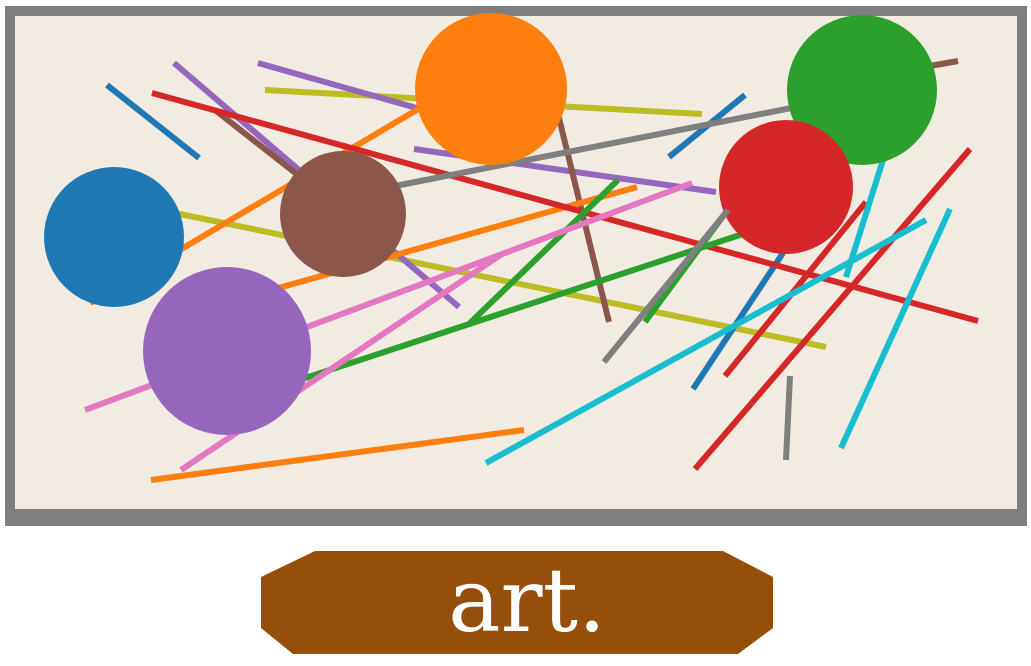 This screenshot has height=666, width=1031. I want to click on green-circle, so click(862, 90).